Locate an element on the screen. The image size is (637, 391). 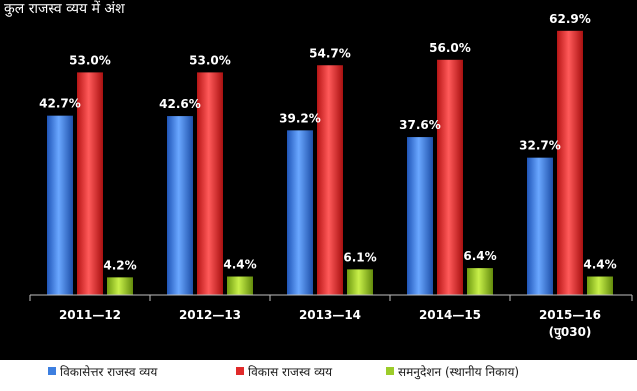
x-tick-sublabel-5: (पु030) is located at coordinates (570, 332).